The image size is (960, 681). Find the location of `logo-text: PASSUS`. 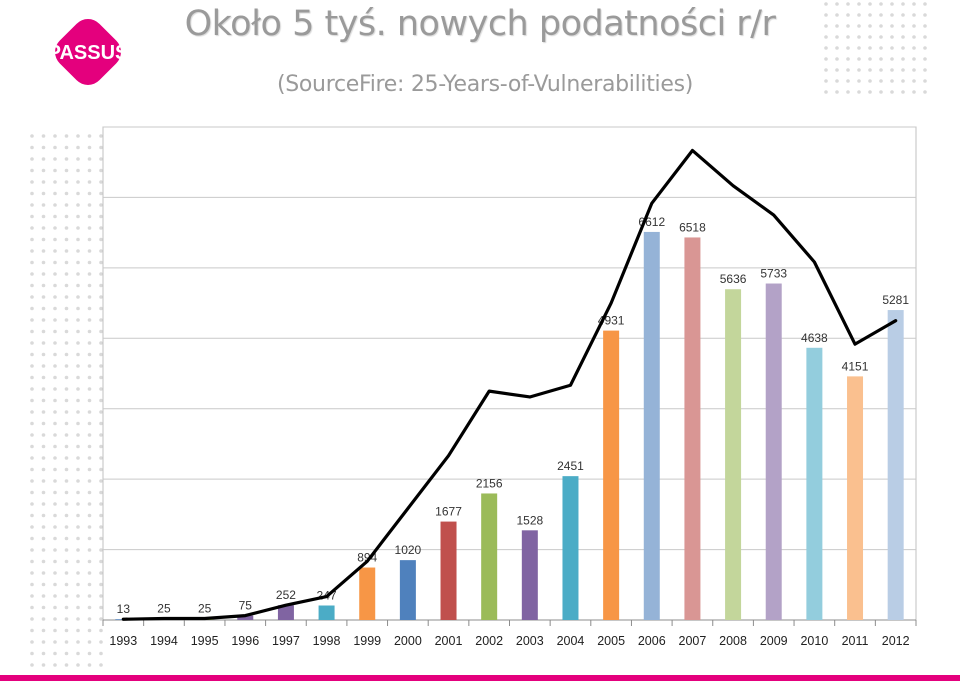

logo-text: PASSUS is located at coordinates (88, 53).